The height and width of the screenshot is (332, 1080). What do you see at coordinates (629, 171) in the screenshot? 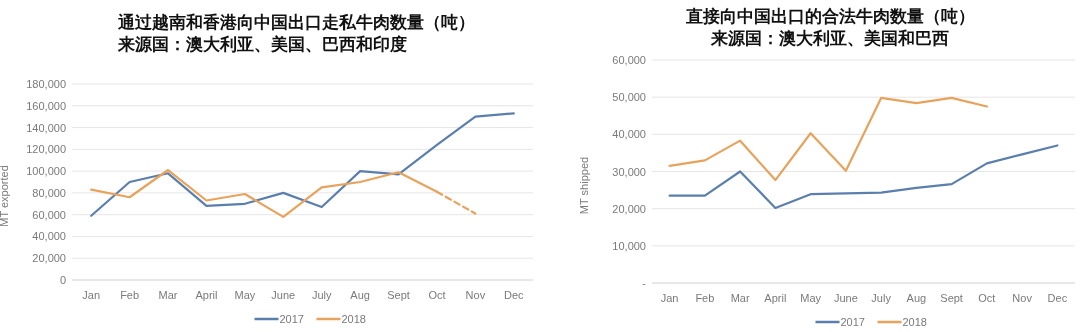
I see `y-tick-label: 30,000` at bounding box center [629, 171].